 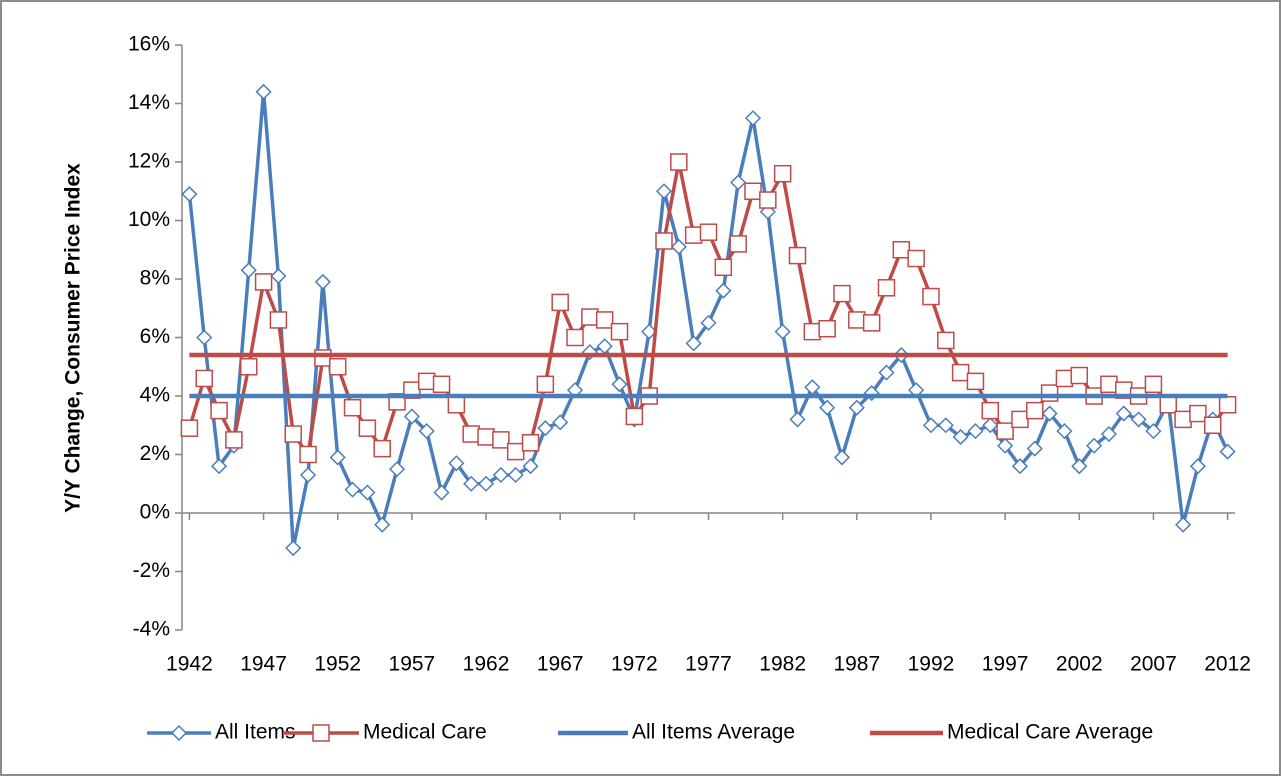 I want to click on legend-label: All Items Average, so click(x=713, y=732).